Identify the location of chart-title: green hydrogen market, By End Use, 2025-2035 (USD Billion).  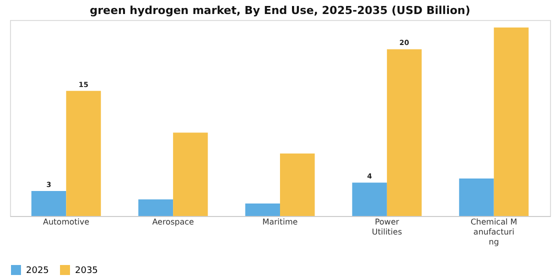
(280, 10).